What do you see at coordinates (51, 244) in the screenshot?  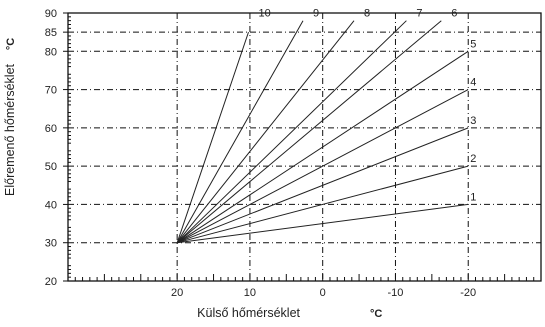 I see `y-tick-label: 30` at bounding box center [51, 244].